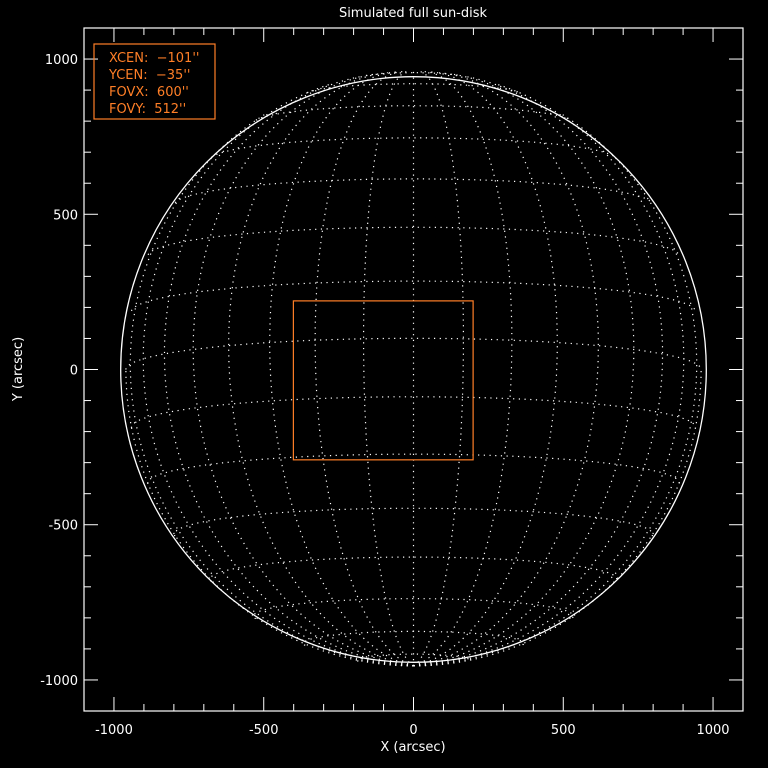 The height and width of the screenshot is (768, 768). What do you see at coordinates (154, 58) in the screenshot?
I see `legend-xcen: XCEN: −101''` at bounding box center [154, 58].